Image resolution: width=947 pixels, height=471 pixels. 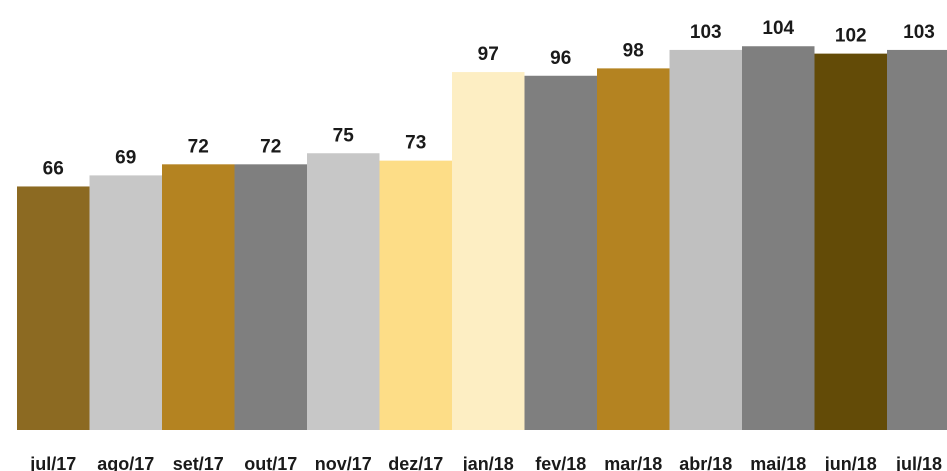 I want to click on x-tick-jan-18: jan/18, so click(x=488, y=462).